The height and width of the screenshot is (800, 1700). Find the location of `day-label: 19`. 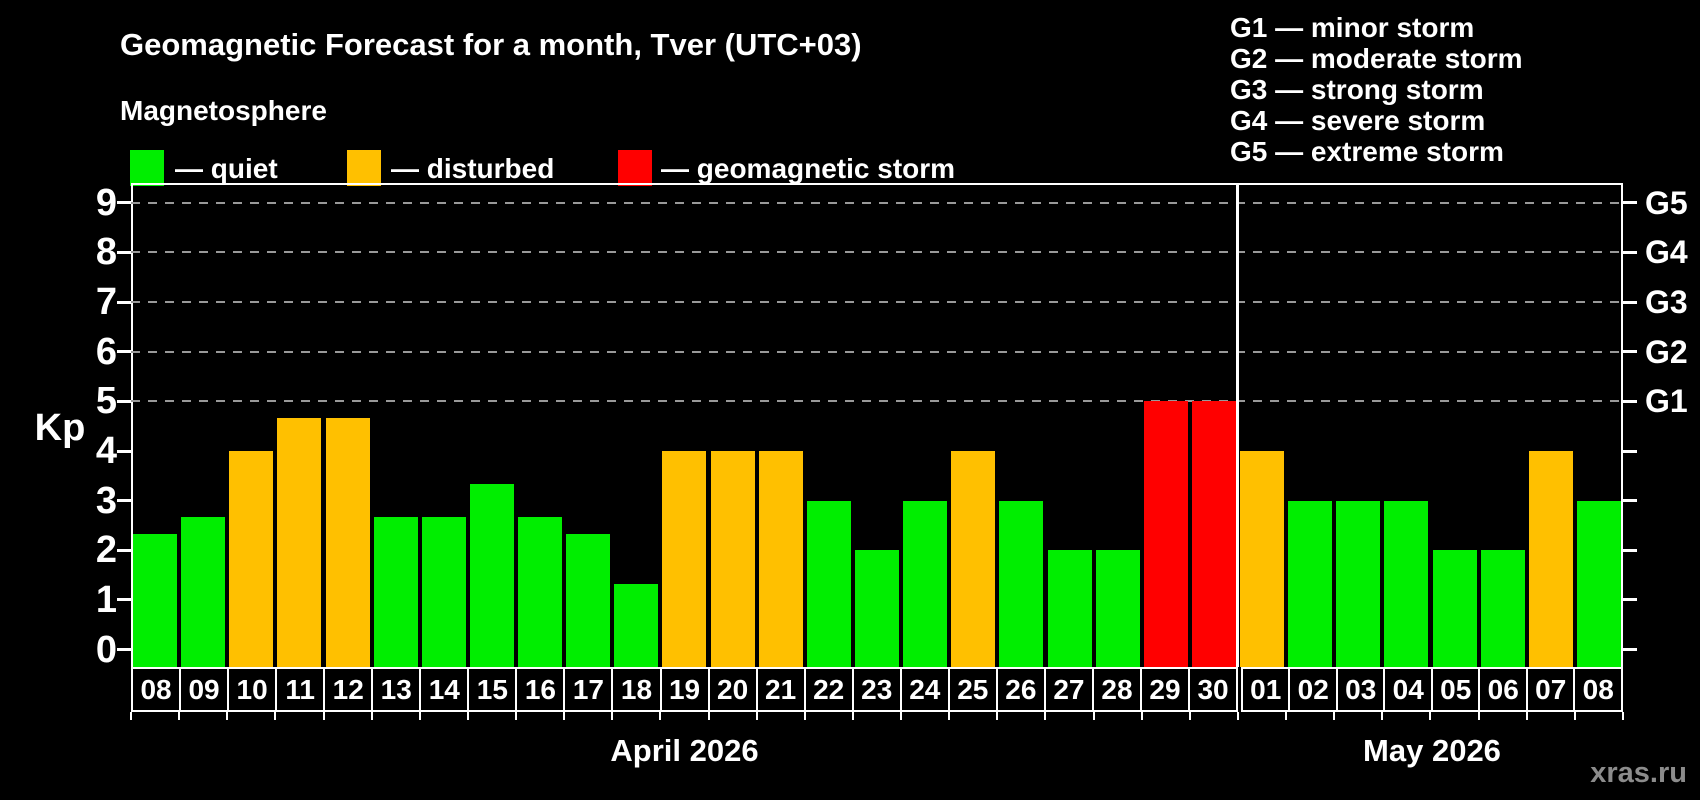

day-label: 19 is located at coordinates (686, 689).